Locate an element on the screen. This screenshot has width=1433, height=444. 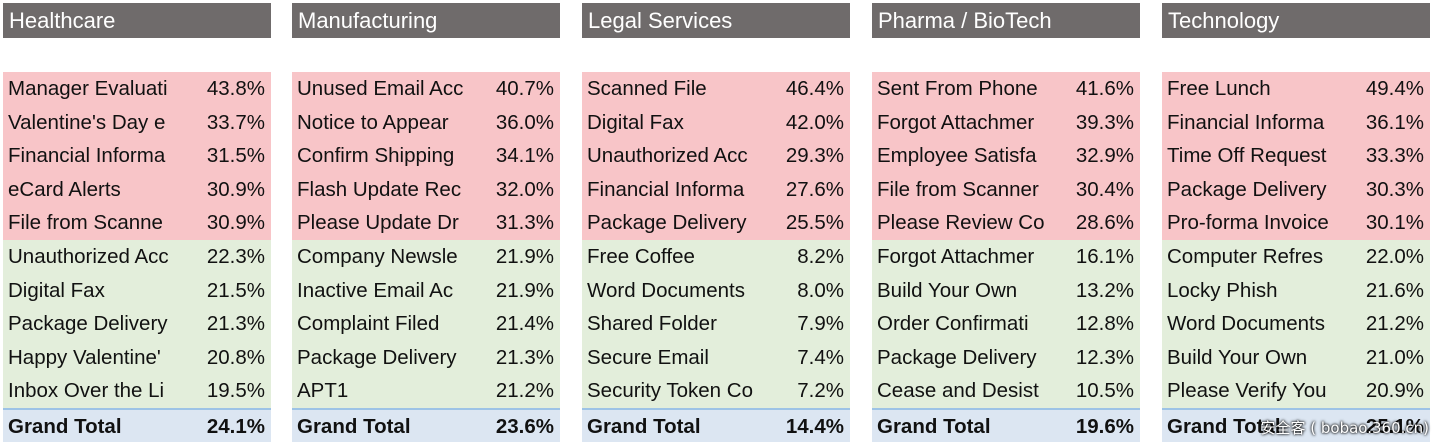
row-label: Financial Informa is located at coordinates (87, 156).